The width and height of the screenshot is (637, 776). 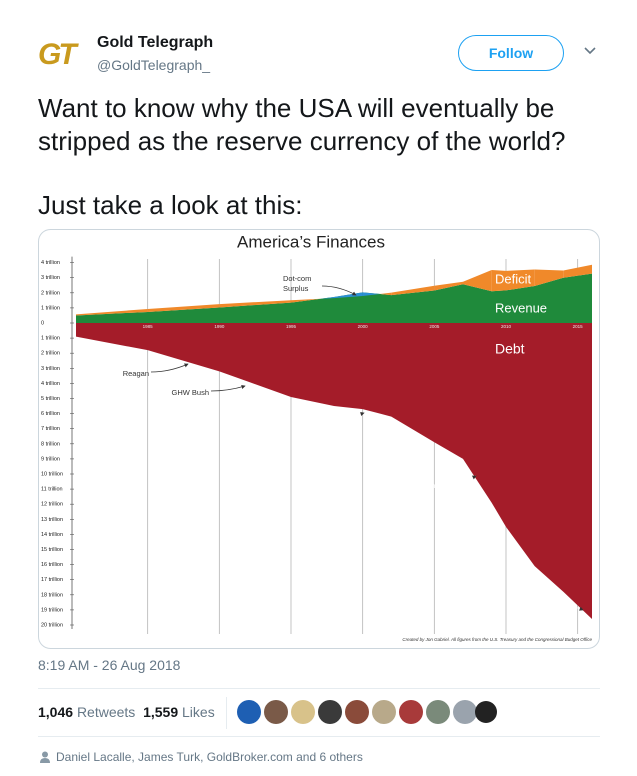 What do you see at coordinates (198, 712) in the screenshot?
I see `like-label: Likes` at bounding box center [198, 712].